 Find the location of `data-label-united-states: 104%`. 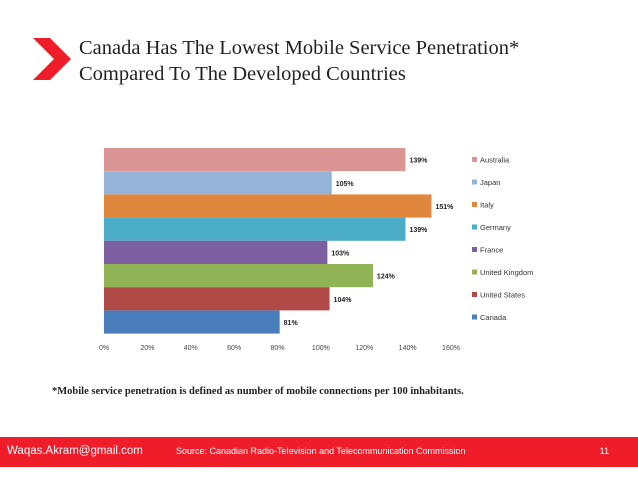

data-label-united-states: 104% is located at coordinates (343, 300).